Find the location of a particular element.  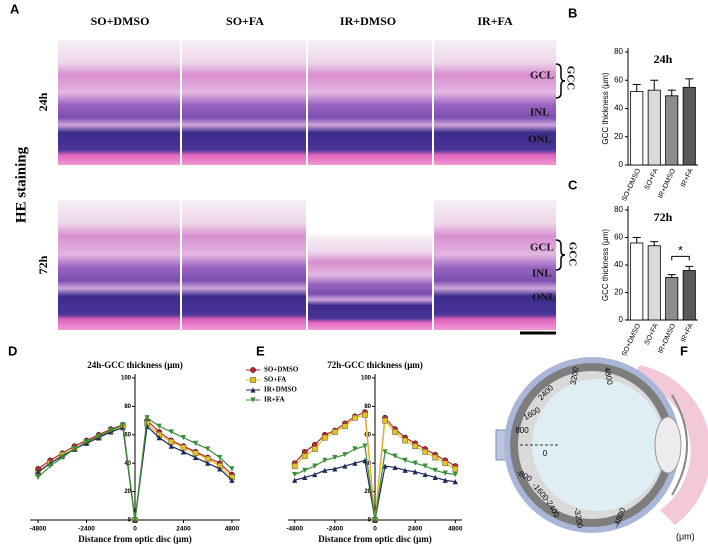

x-tick-label: -4800 is located at coordinates (294, 529).